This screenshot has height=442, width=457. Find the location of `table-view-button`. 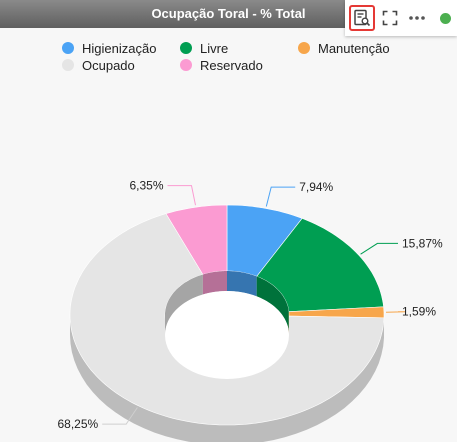

table-view-button is located at coordinates (362, 18).